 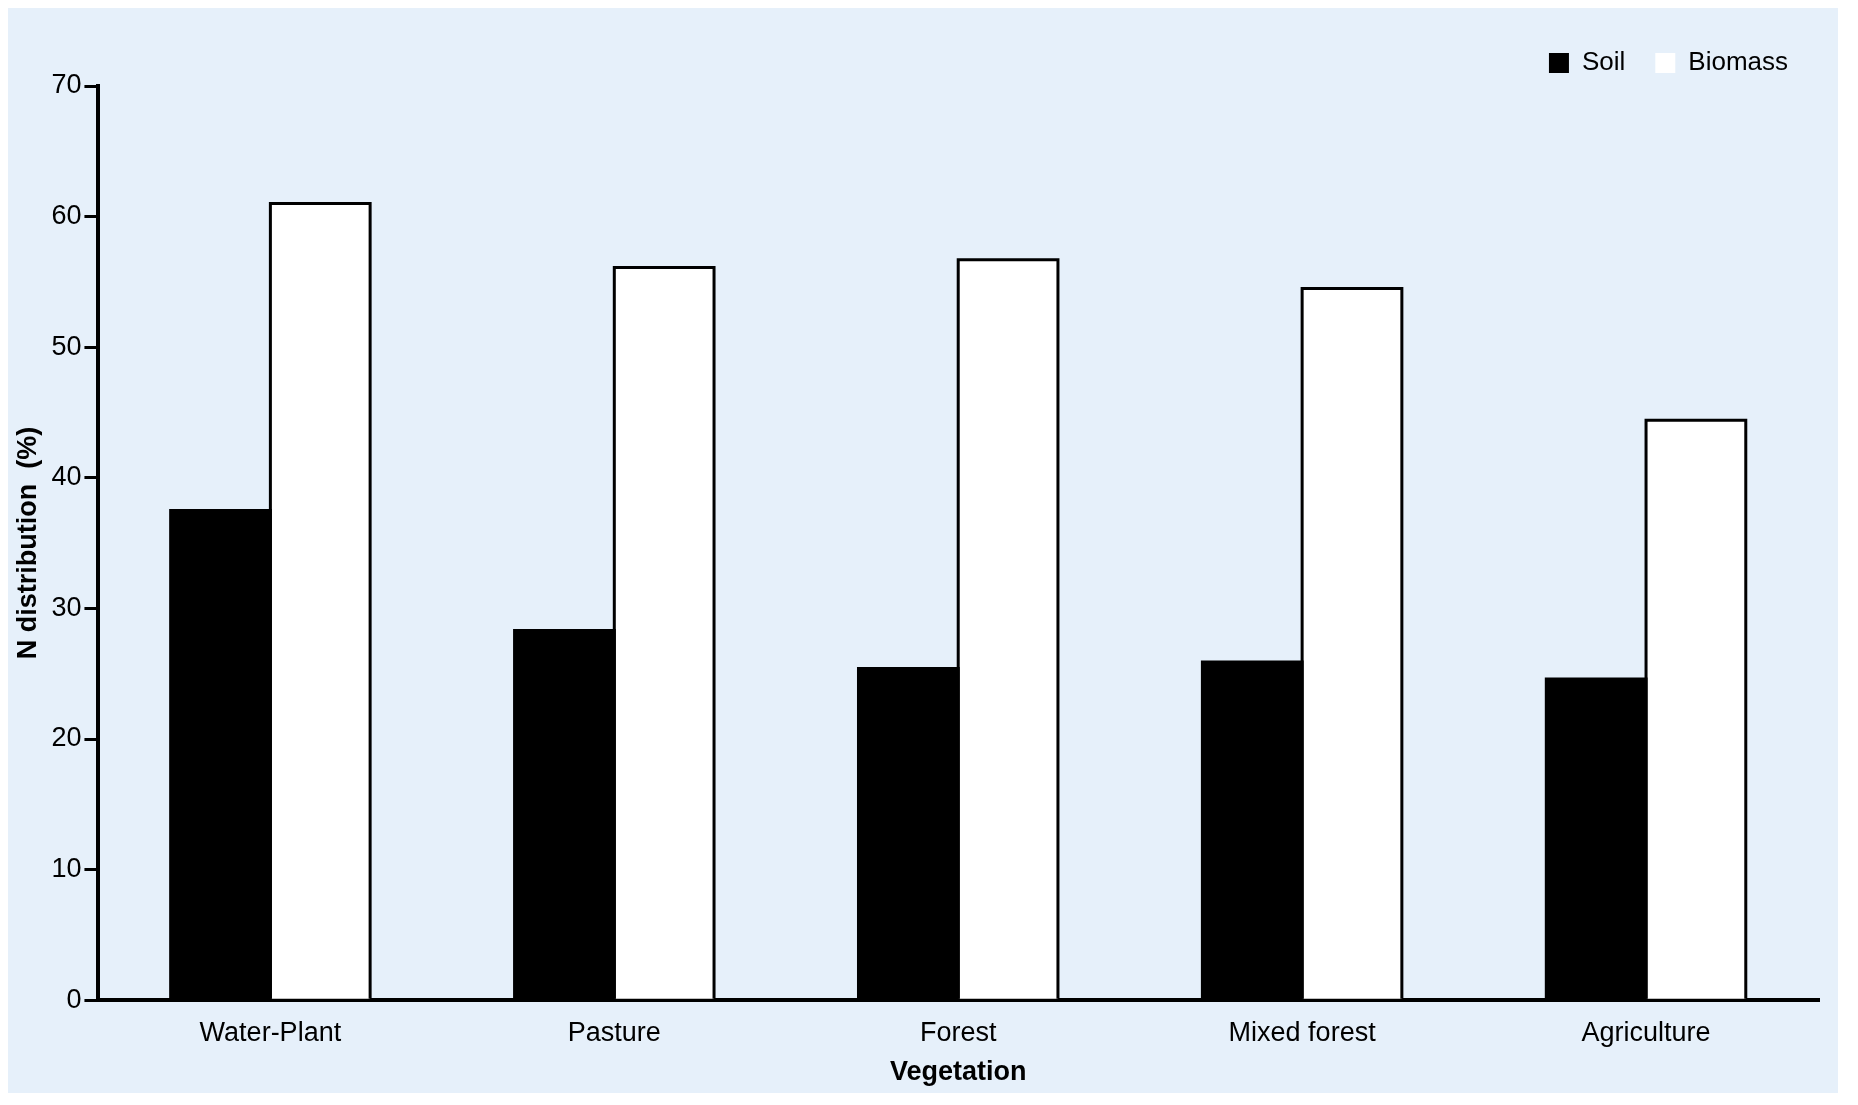 I want to click on y-tick-label: 70, so click(x=66, y=84).